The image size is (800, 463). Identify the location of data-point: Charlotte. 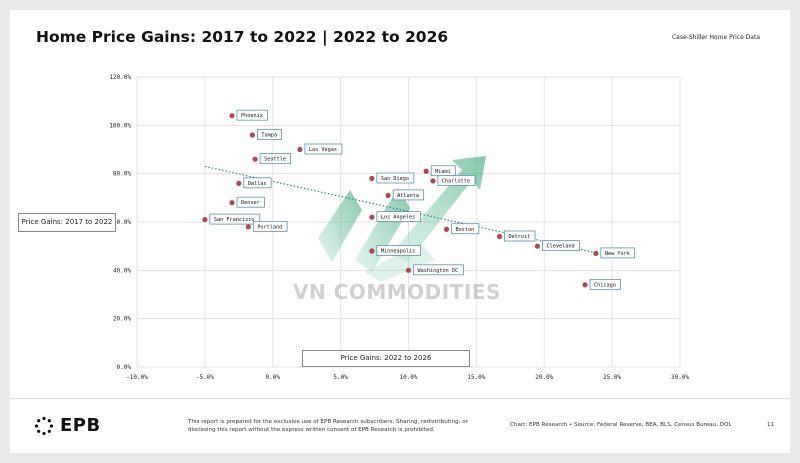
(453, 180).